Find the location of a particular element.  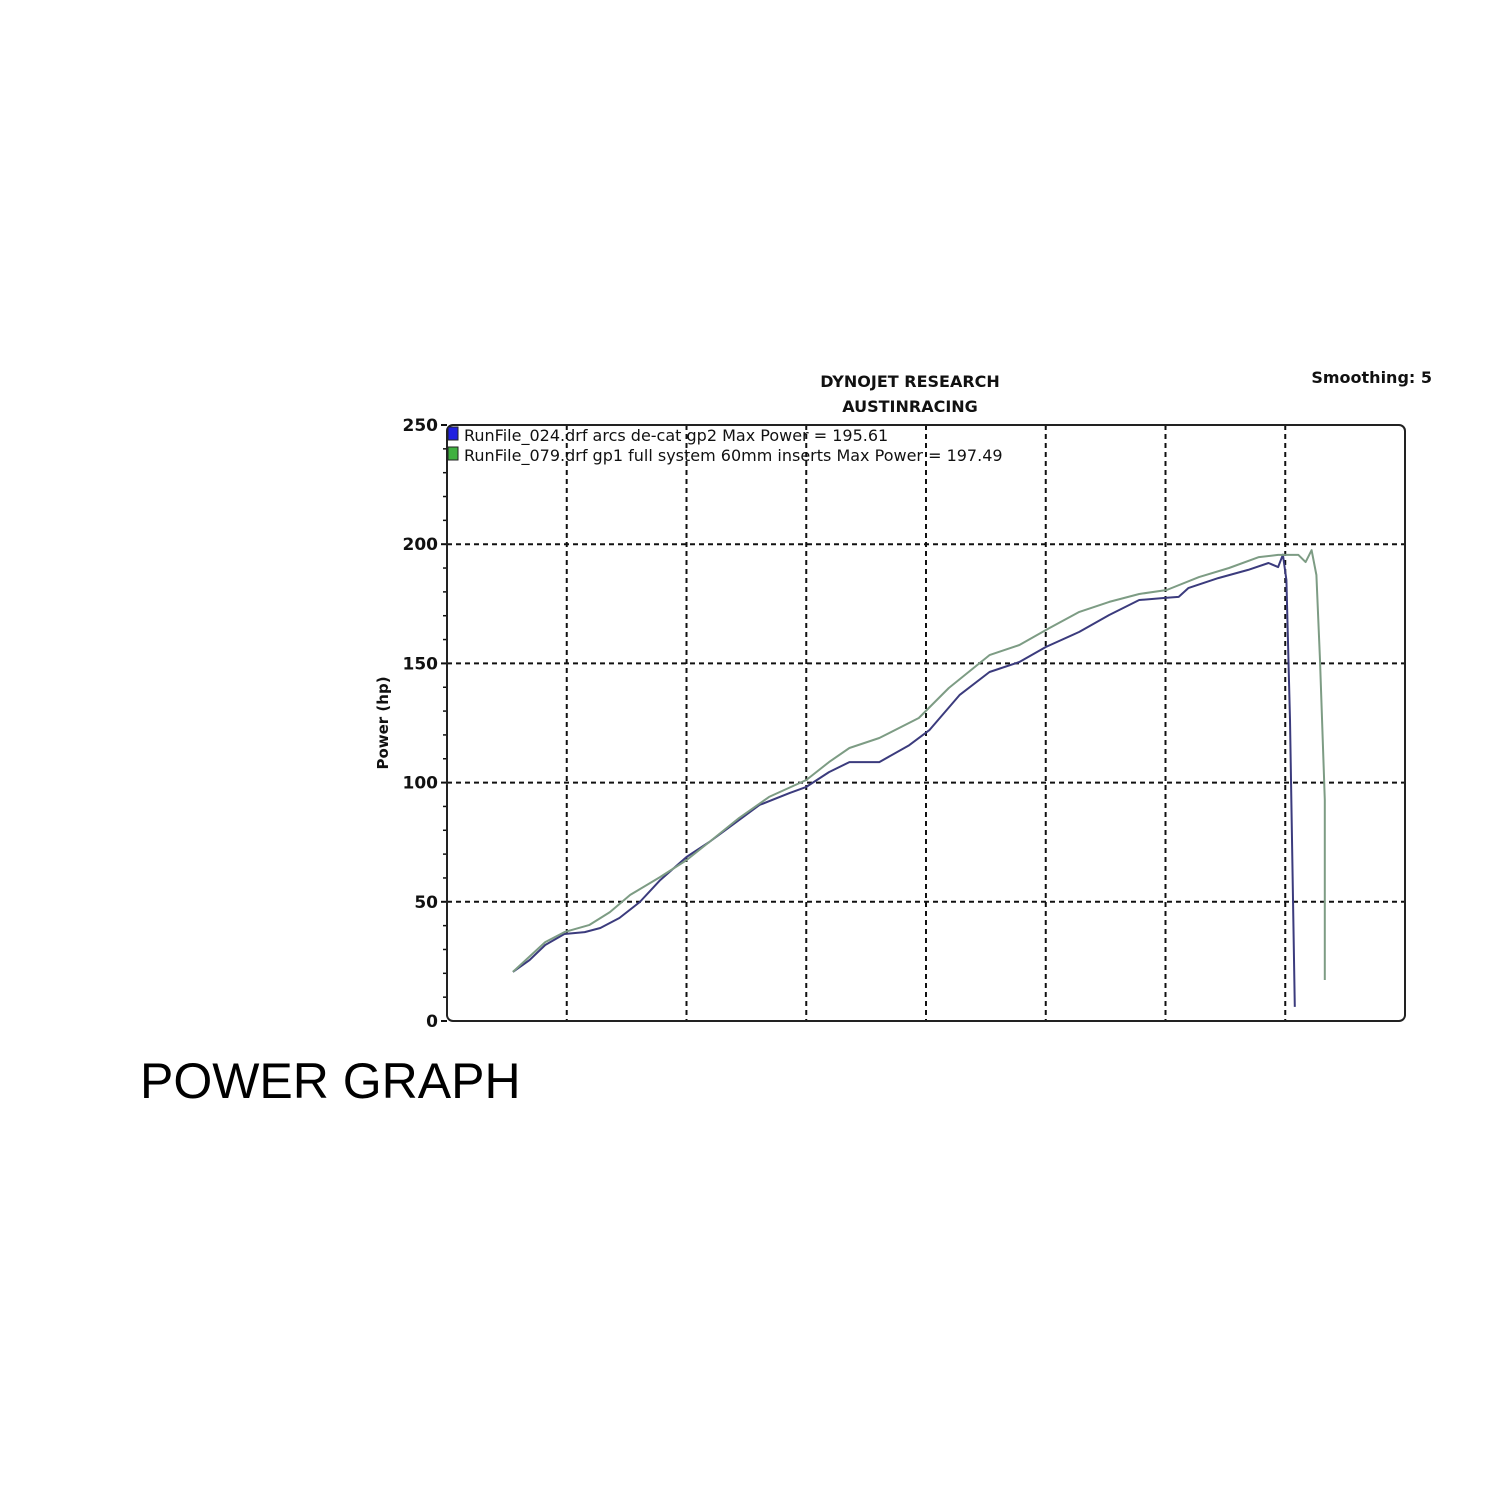

legend-marker-green is located at coordinates (453, 453).